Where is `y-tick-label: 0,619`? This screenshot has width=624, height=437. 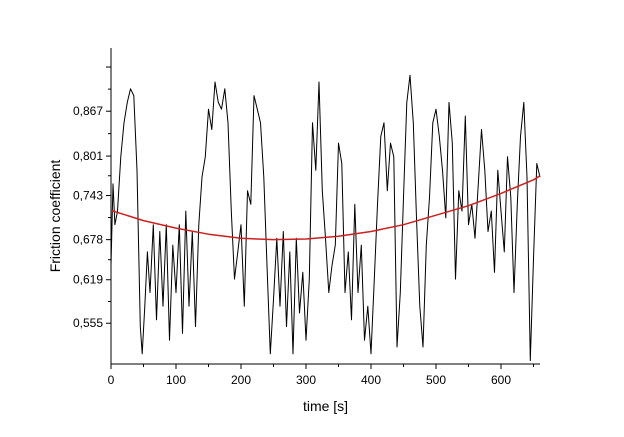
y-tick-label: 0,619 is located at coordinates (88, 280).